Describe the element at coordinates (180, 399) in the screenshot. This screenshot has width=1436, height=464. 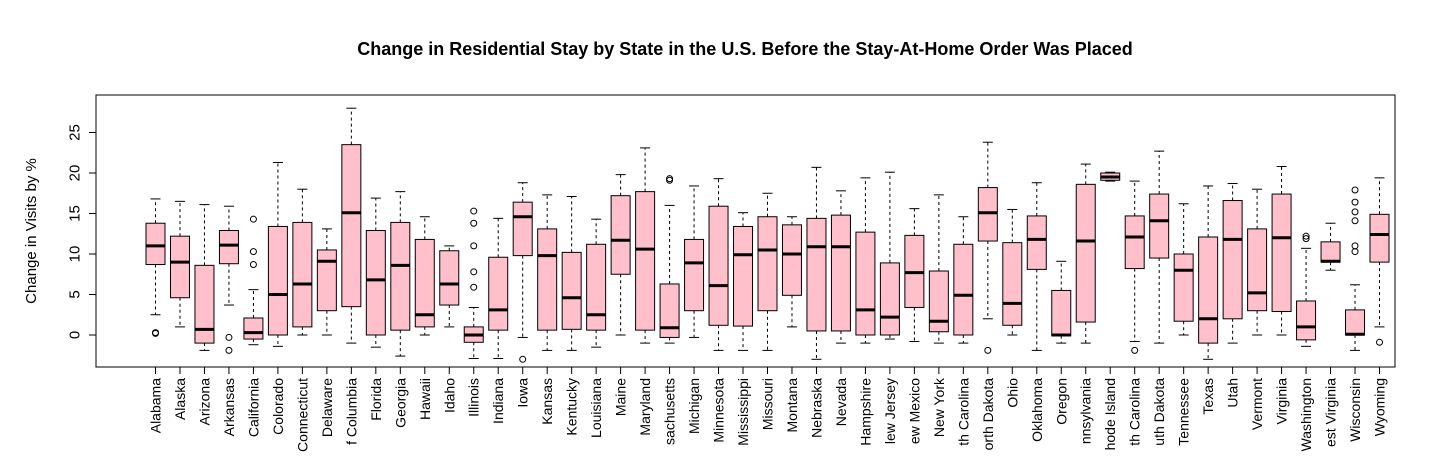
I see `x-tick-label: Alaska` at that location.